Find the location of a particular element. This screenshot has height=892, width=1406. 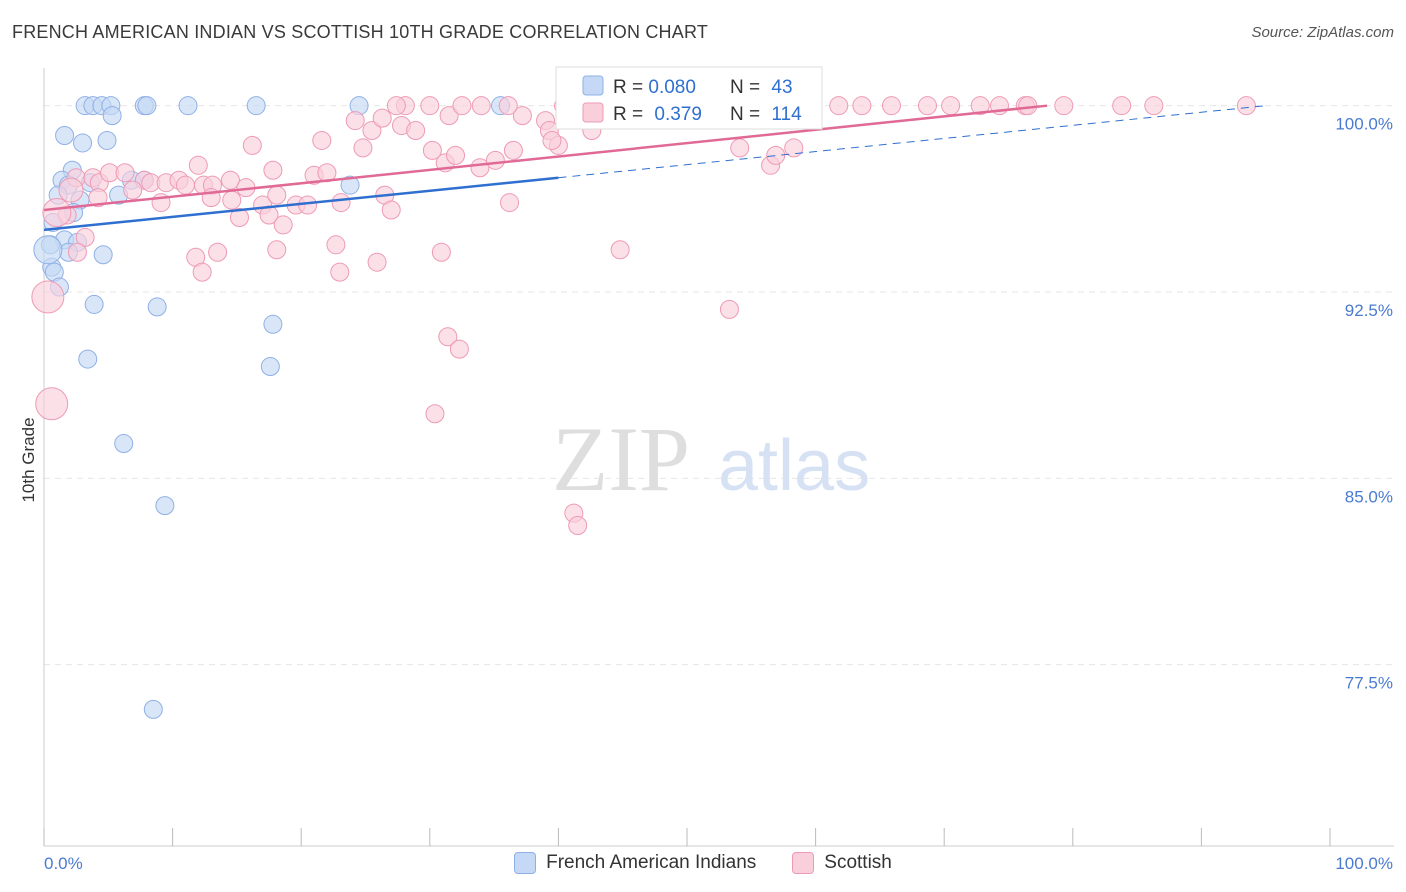

svg-text: N = 114 is located at coordinates (766, 114).